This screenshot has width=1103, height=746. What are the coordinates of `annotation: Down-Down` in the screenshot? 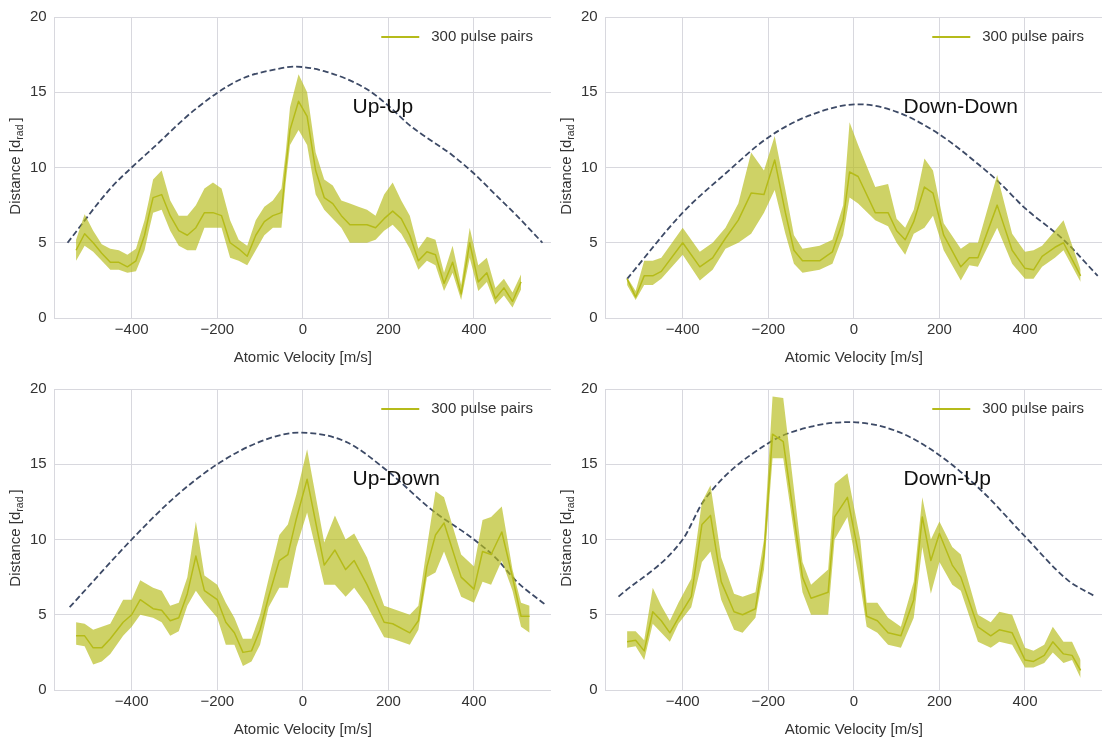 It's located at (960, 106).